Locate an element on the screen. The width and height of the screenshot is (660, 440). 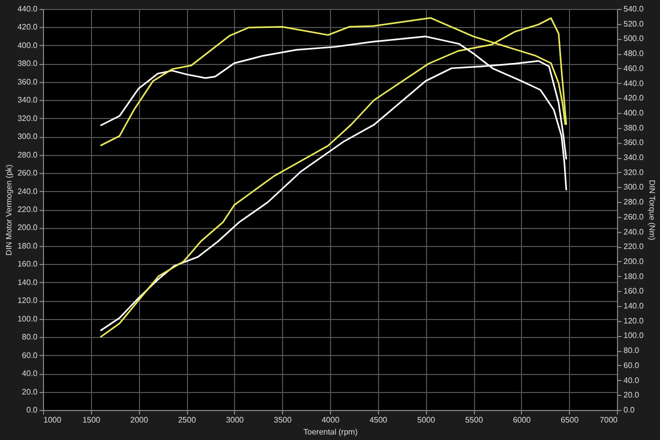
y2-tick-label: 400.0 is located at coordinates (634, 113).